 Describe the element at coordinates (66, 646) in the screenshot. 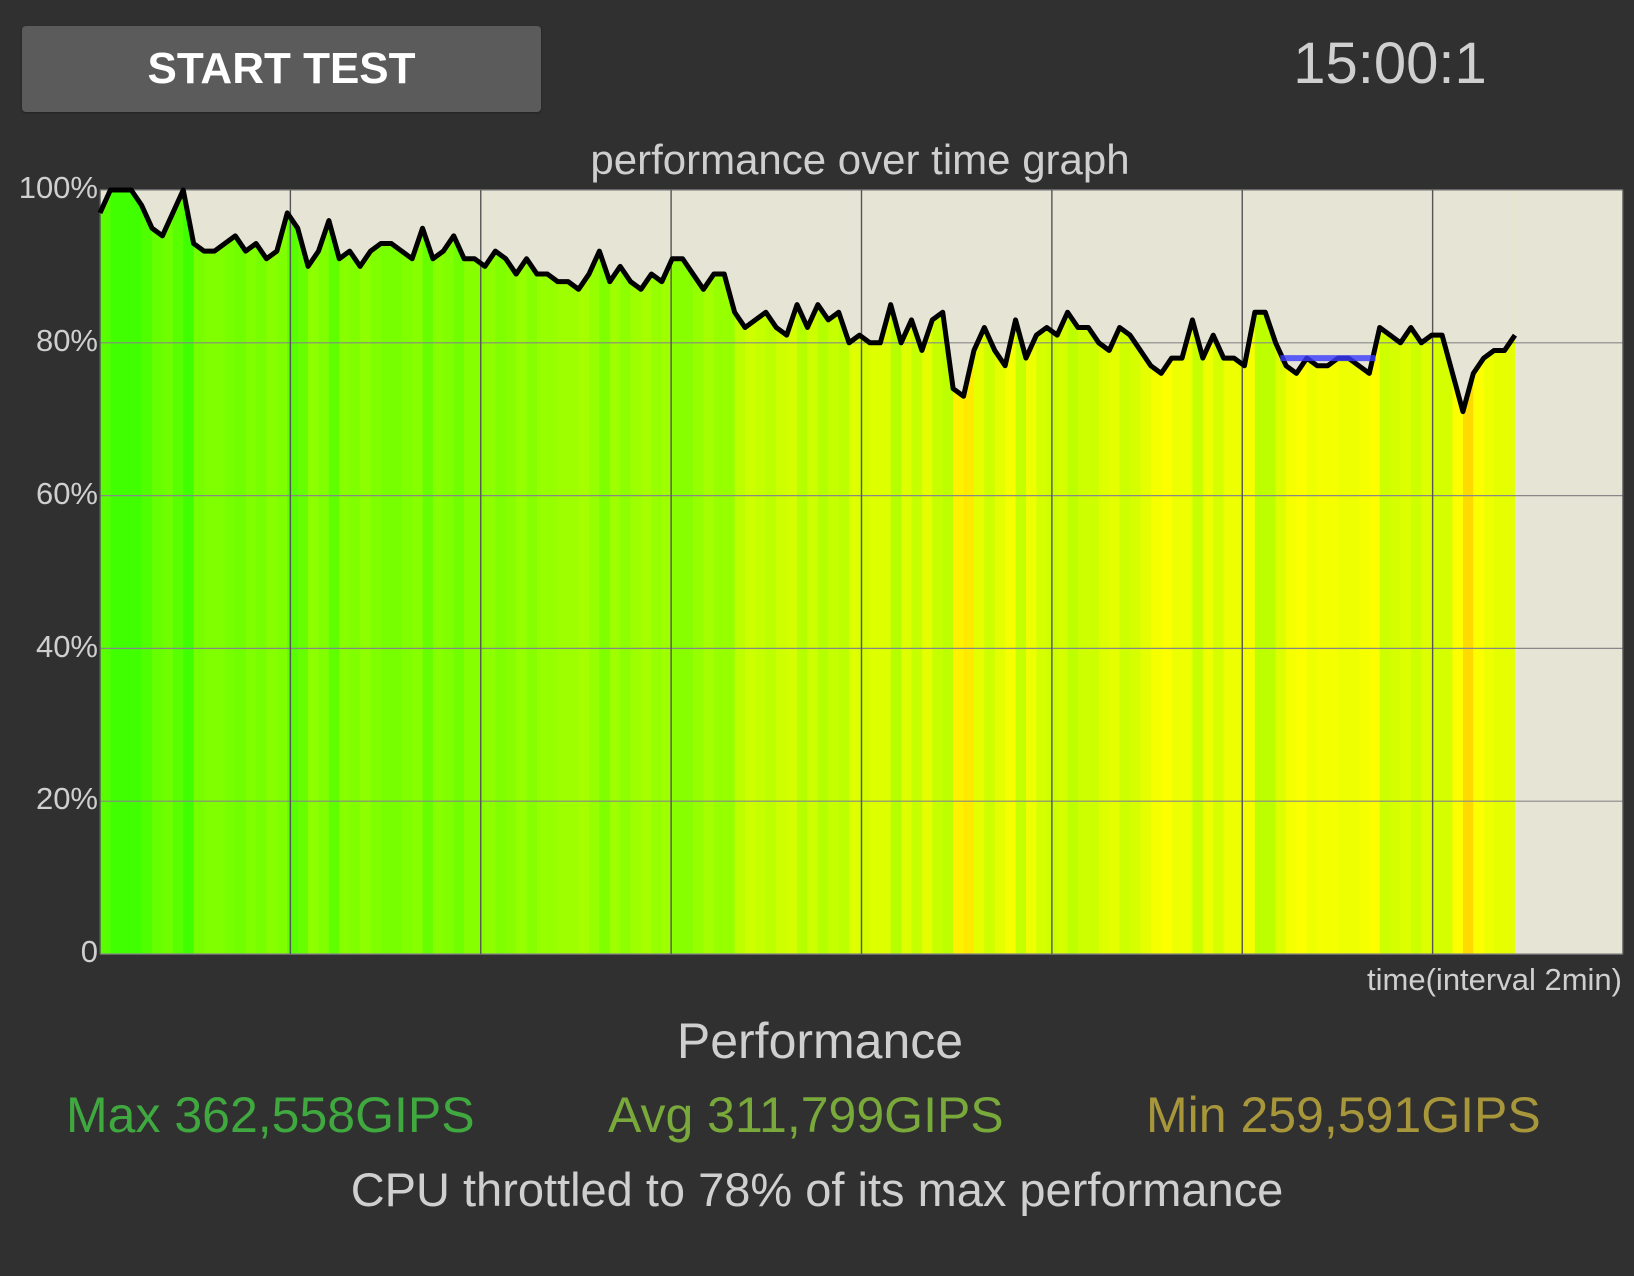

I see `ytick-label: 40%` at that location.